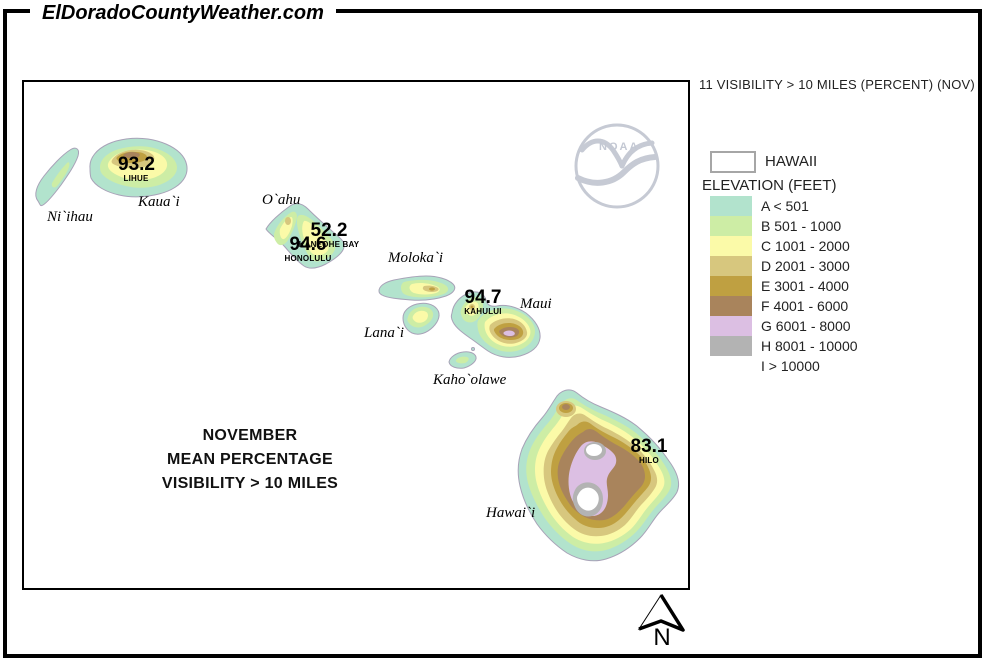  What do you see at coordinates (809, 346) in the screenshot?
I see `legend-label: H 8001 - 10000` at bounding box center [809, 346].